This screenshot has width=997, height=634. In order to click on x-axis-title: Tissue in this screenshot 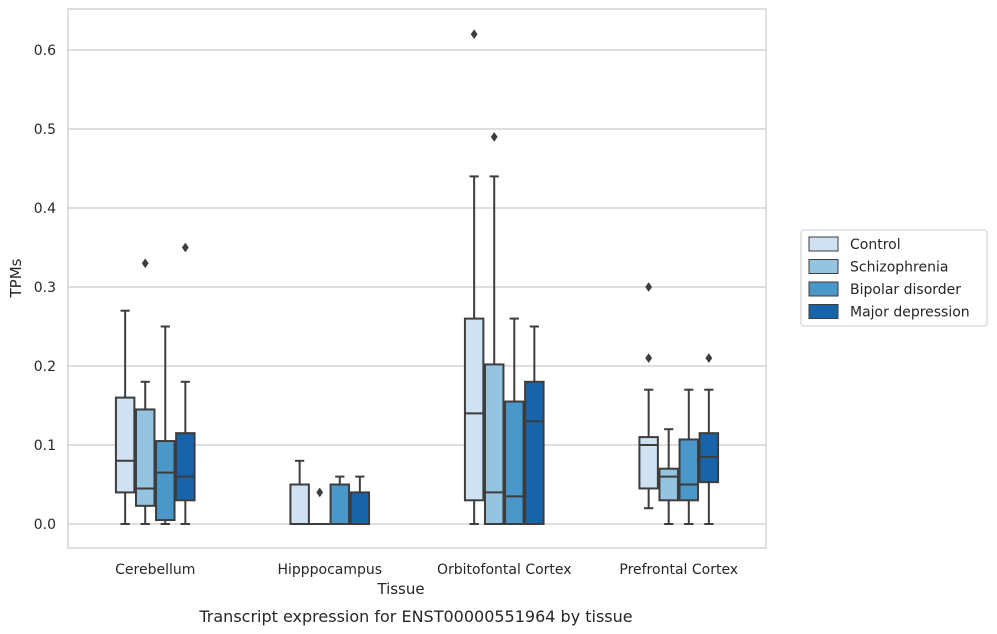, I will do `click(400, 589)`.